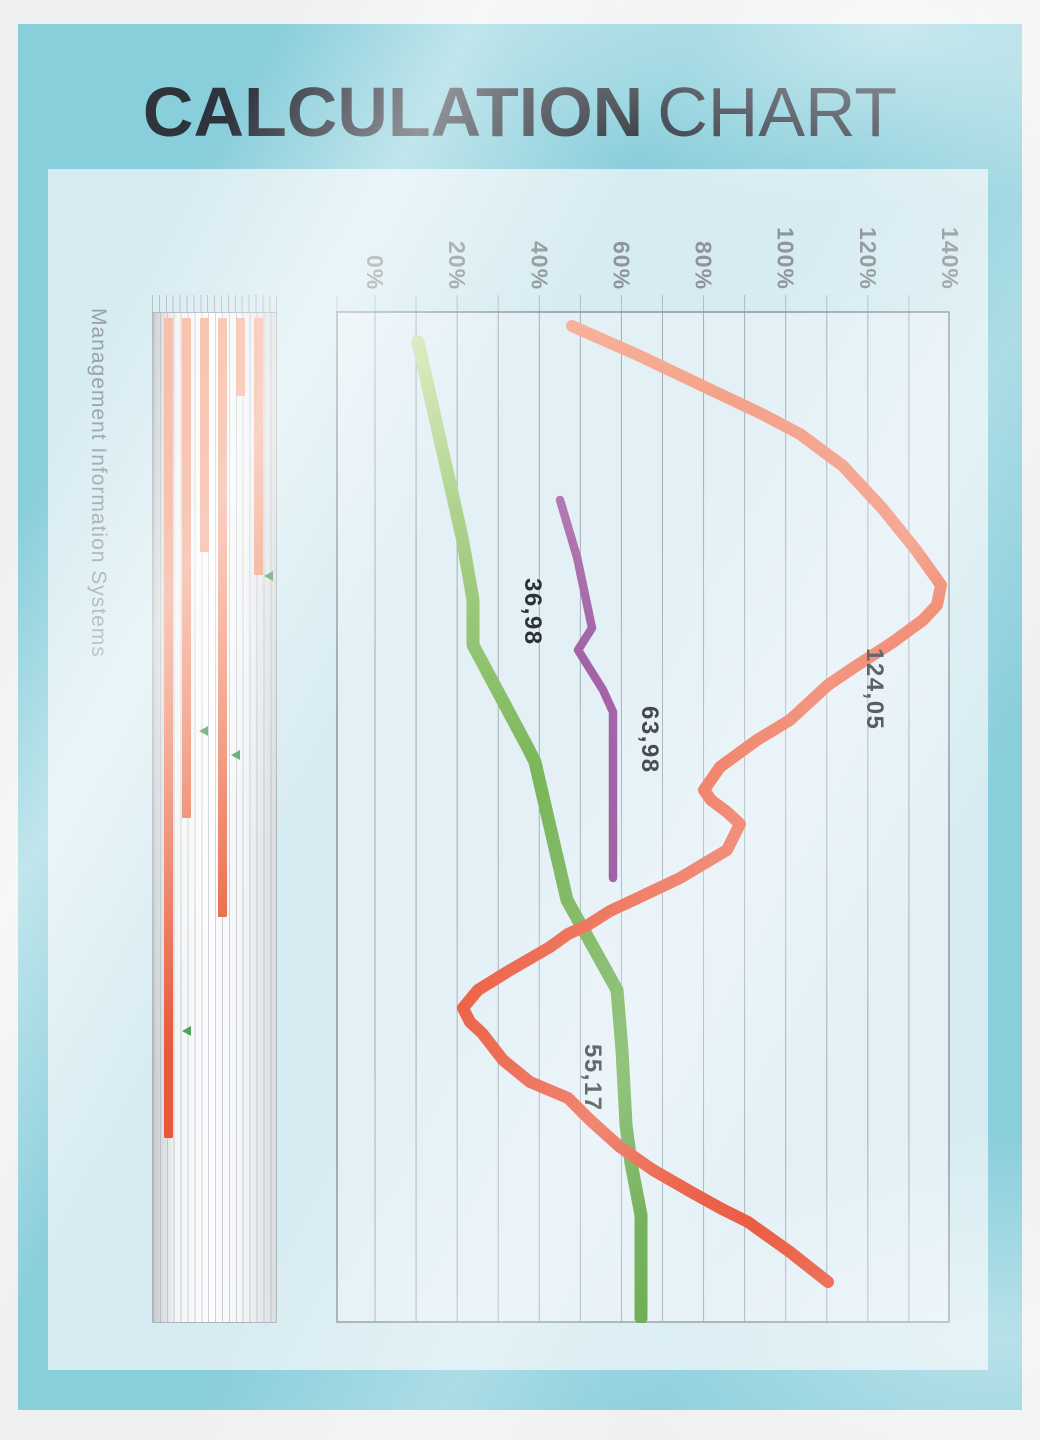 The height and width of the screenshot is (1440, 1040). Describe the element at coordinates (214, 303) in the screenshot. I see `bar-panel-ticks` at that location.